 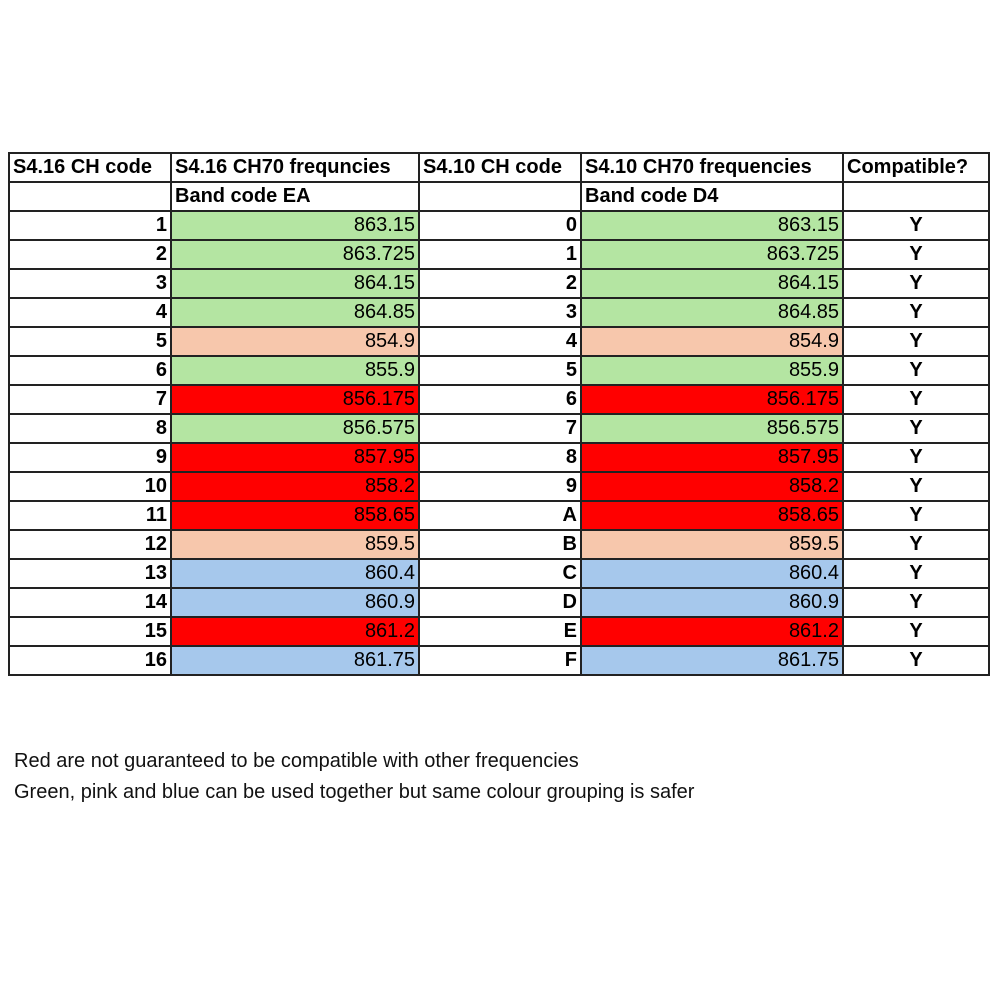 What do you see at coordinates (712, 544) in the screenshot?
I see `frequency-cell: 859.5` at bounding box center [712, 544].